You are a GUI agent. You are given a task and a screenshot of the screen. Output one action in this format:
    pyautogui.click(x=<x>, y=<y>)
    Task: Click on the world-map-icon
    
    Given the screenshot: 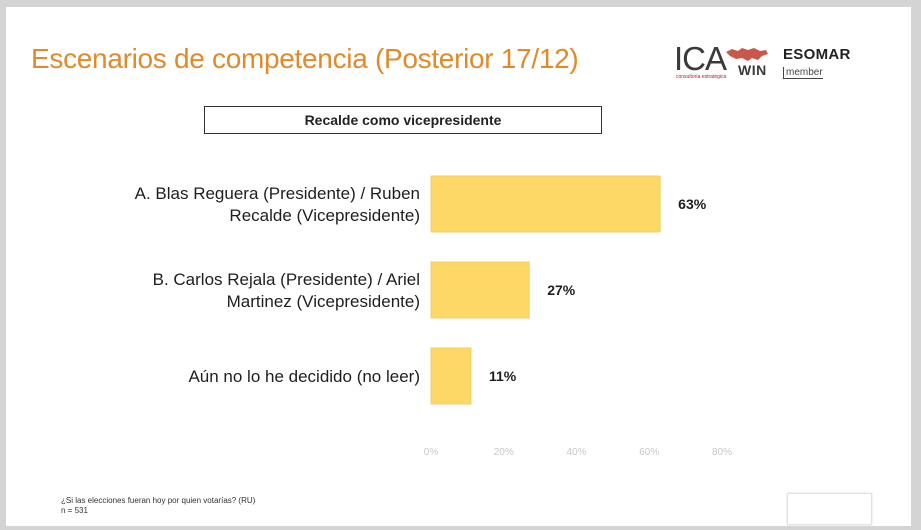 What is the action you would take?
    pyautogui.click(x=747, y=54)
    